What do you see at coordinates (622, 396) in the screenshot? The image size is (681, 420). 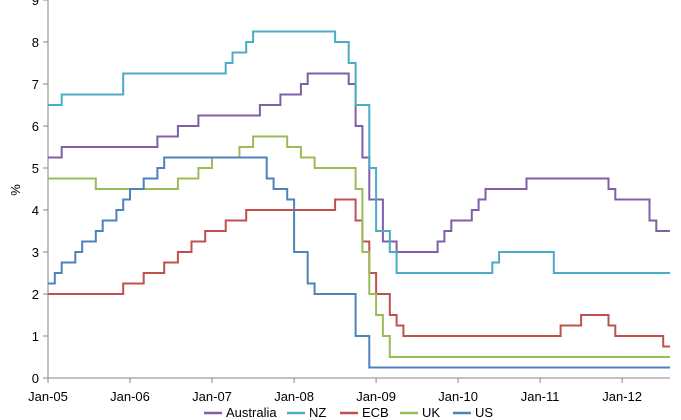 I see `x-tick-label: Jan-12` at bounding box center [622, 396].